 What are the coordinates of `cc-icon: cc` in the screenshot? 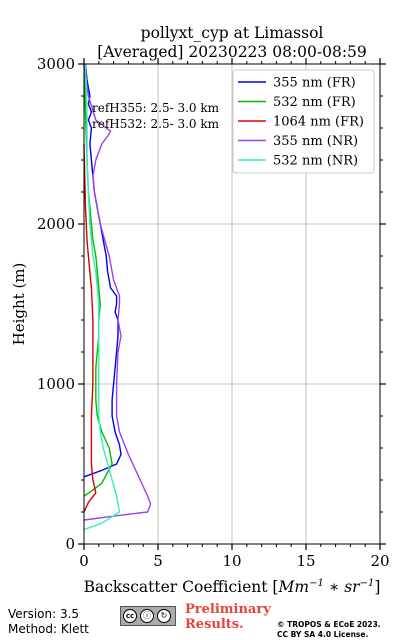 It's located at (130, 616).